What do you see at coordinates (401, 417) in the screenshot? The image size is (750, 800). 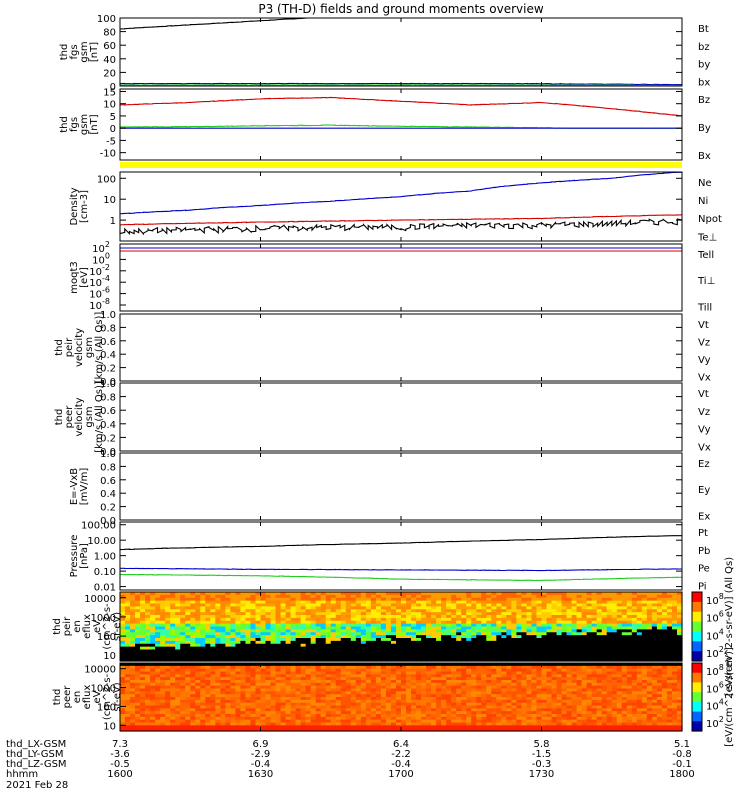 I see `panel-frame` at bounding box center [401, 417].